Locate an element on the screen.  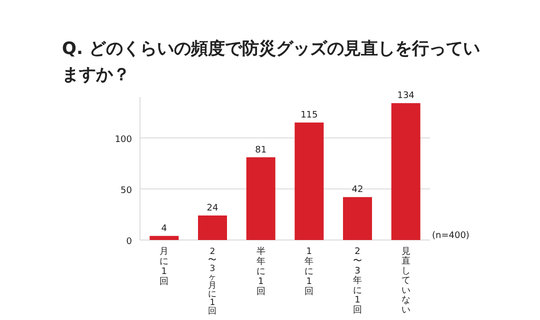
y-tick-label: 50 is located at coordinates (126, 191).